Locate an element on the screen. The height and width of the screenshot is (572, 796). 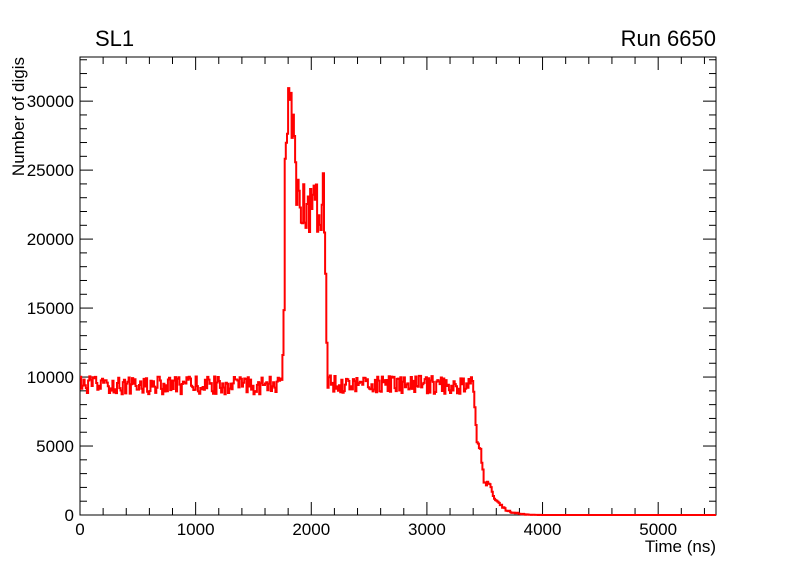
x-tick-label: 2000 is located at coordinates (311, 529).